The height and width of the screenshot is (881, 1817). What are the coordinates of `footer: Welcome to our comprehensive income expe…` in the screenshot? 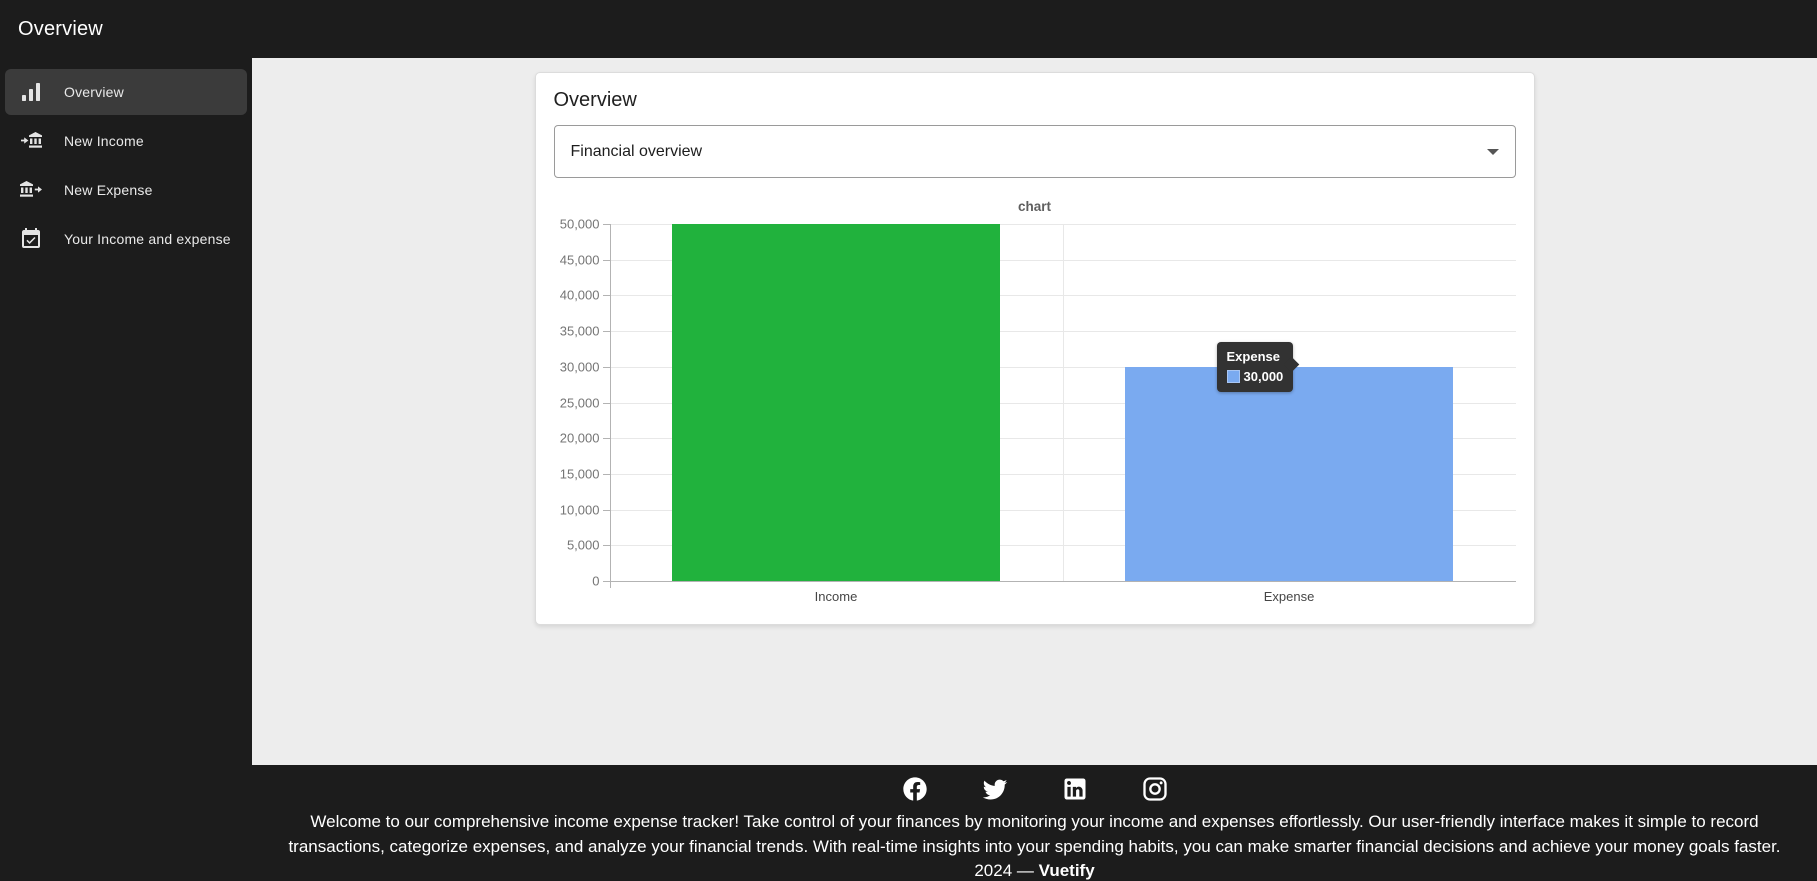 It's located at (908, 823).